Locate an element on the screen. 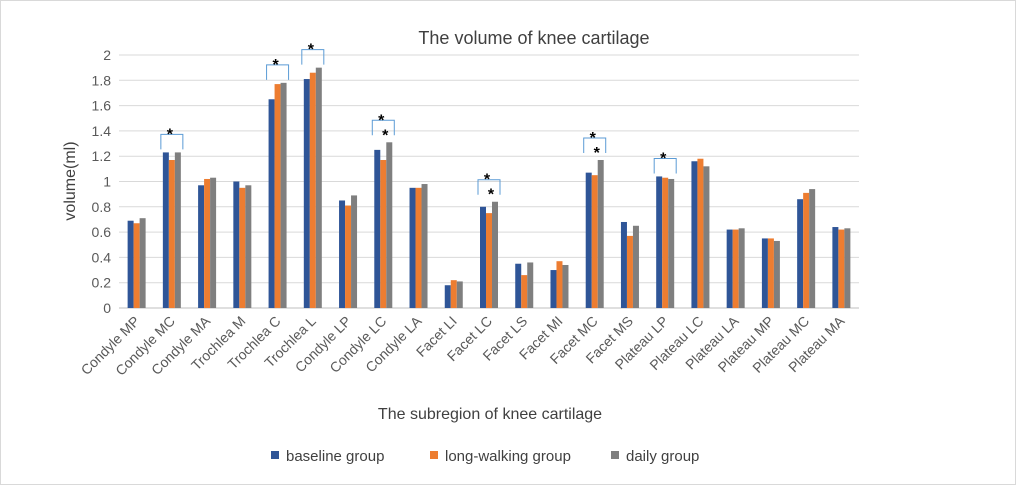 The height and width of the screenshot is (486, 1016). y-axis-title: volume(ml) is located at coordinates (70, 180).